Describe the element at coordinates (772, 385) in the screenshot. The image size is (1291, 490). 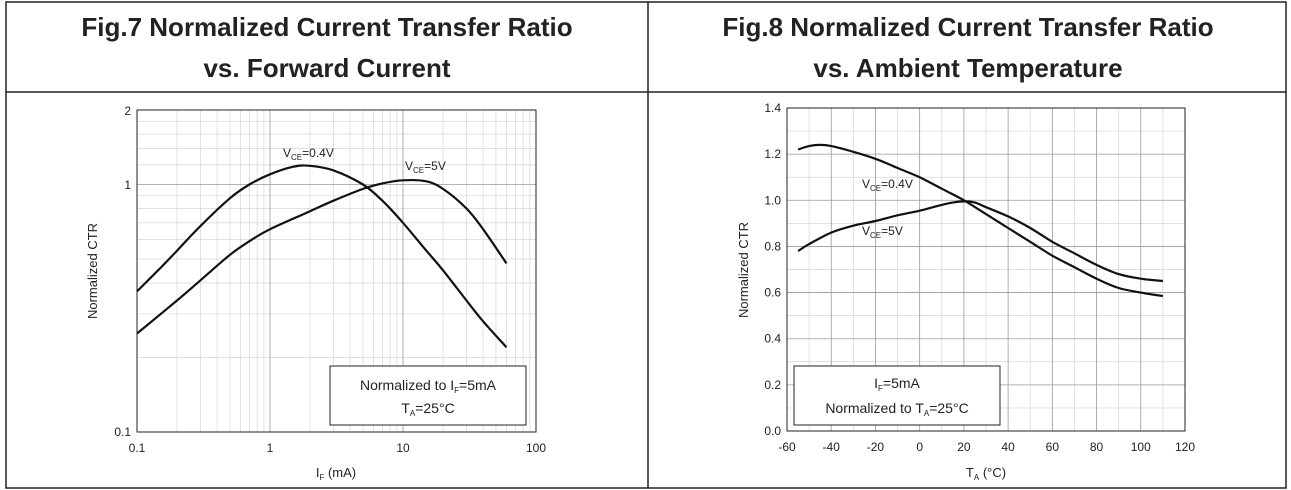
I see `fig8-ytick: 0.2` at that location.